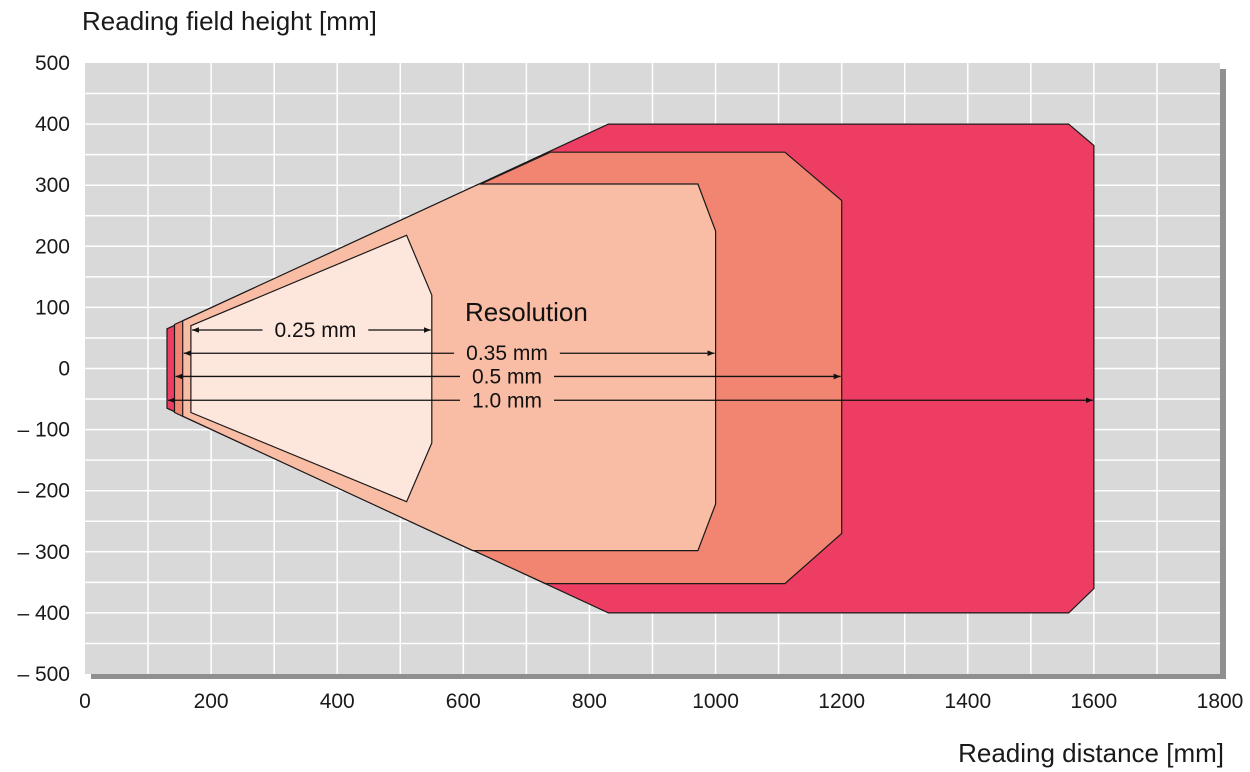 Image resolution: width=1250 pixels, height=772 pixels. What do you see at coordinates (52, 63) in the screenshot?
I see `y-tick-label: 500` at bounding box center [52, 63].